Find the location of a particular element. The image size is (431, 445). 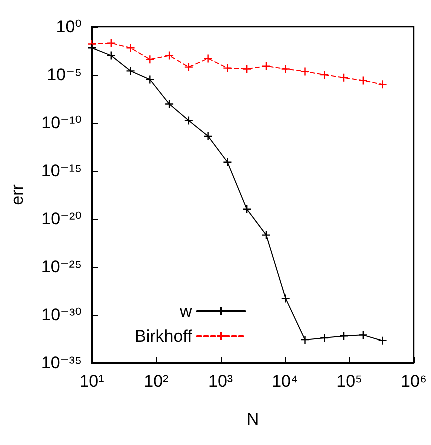

y-tick-label: 10⁻¹⁵ is located at coordinates (61, 171).